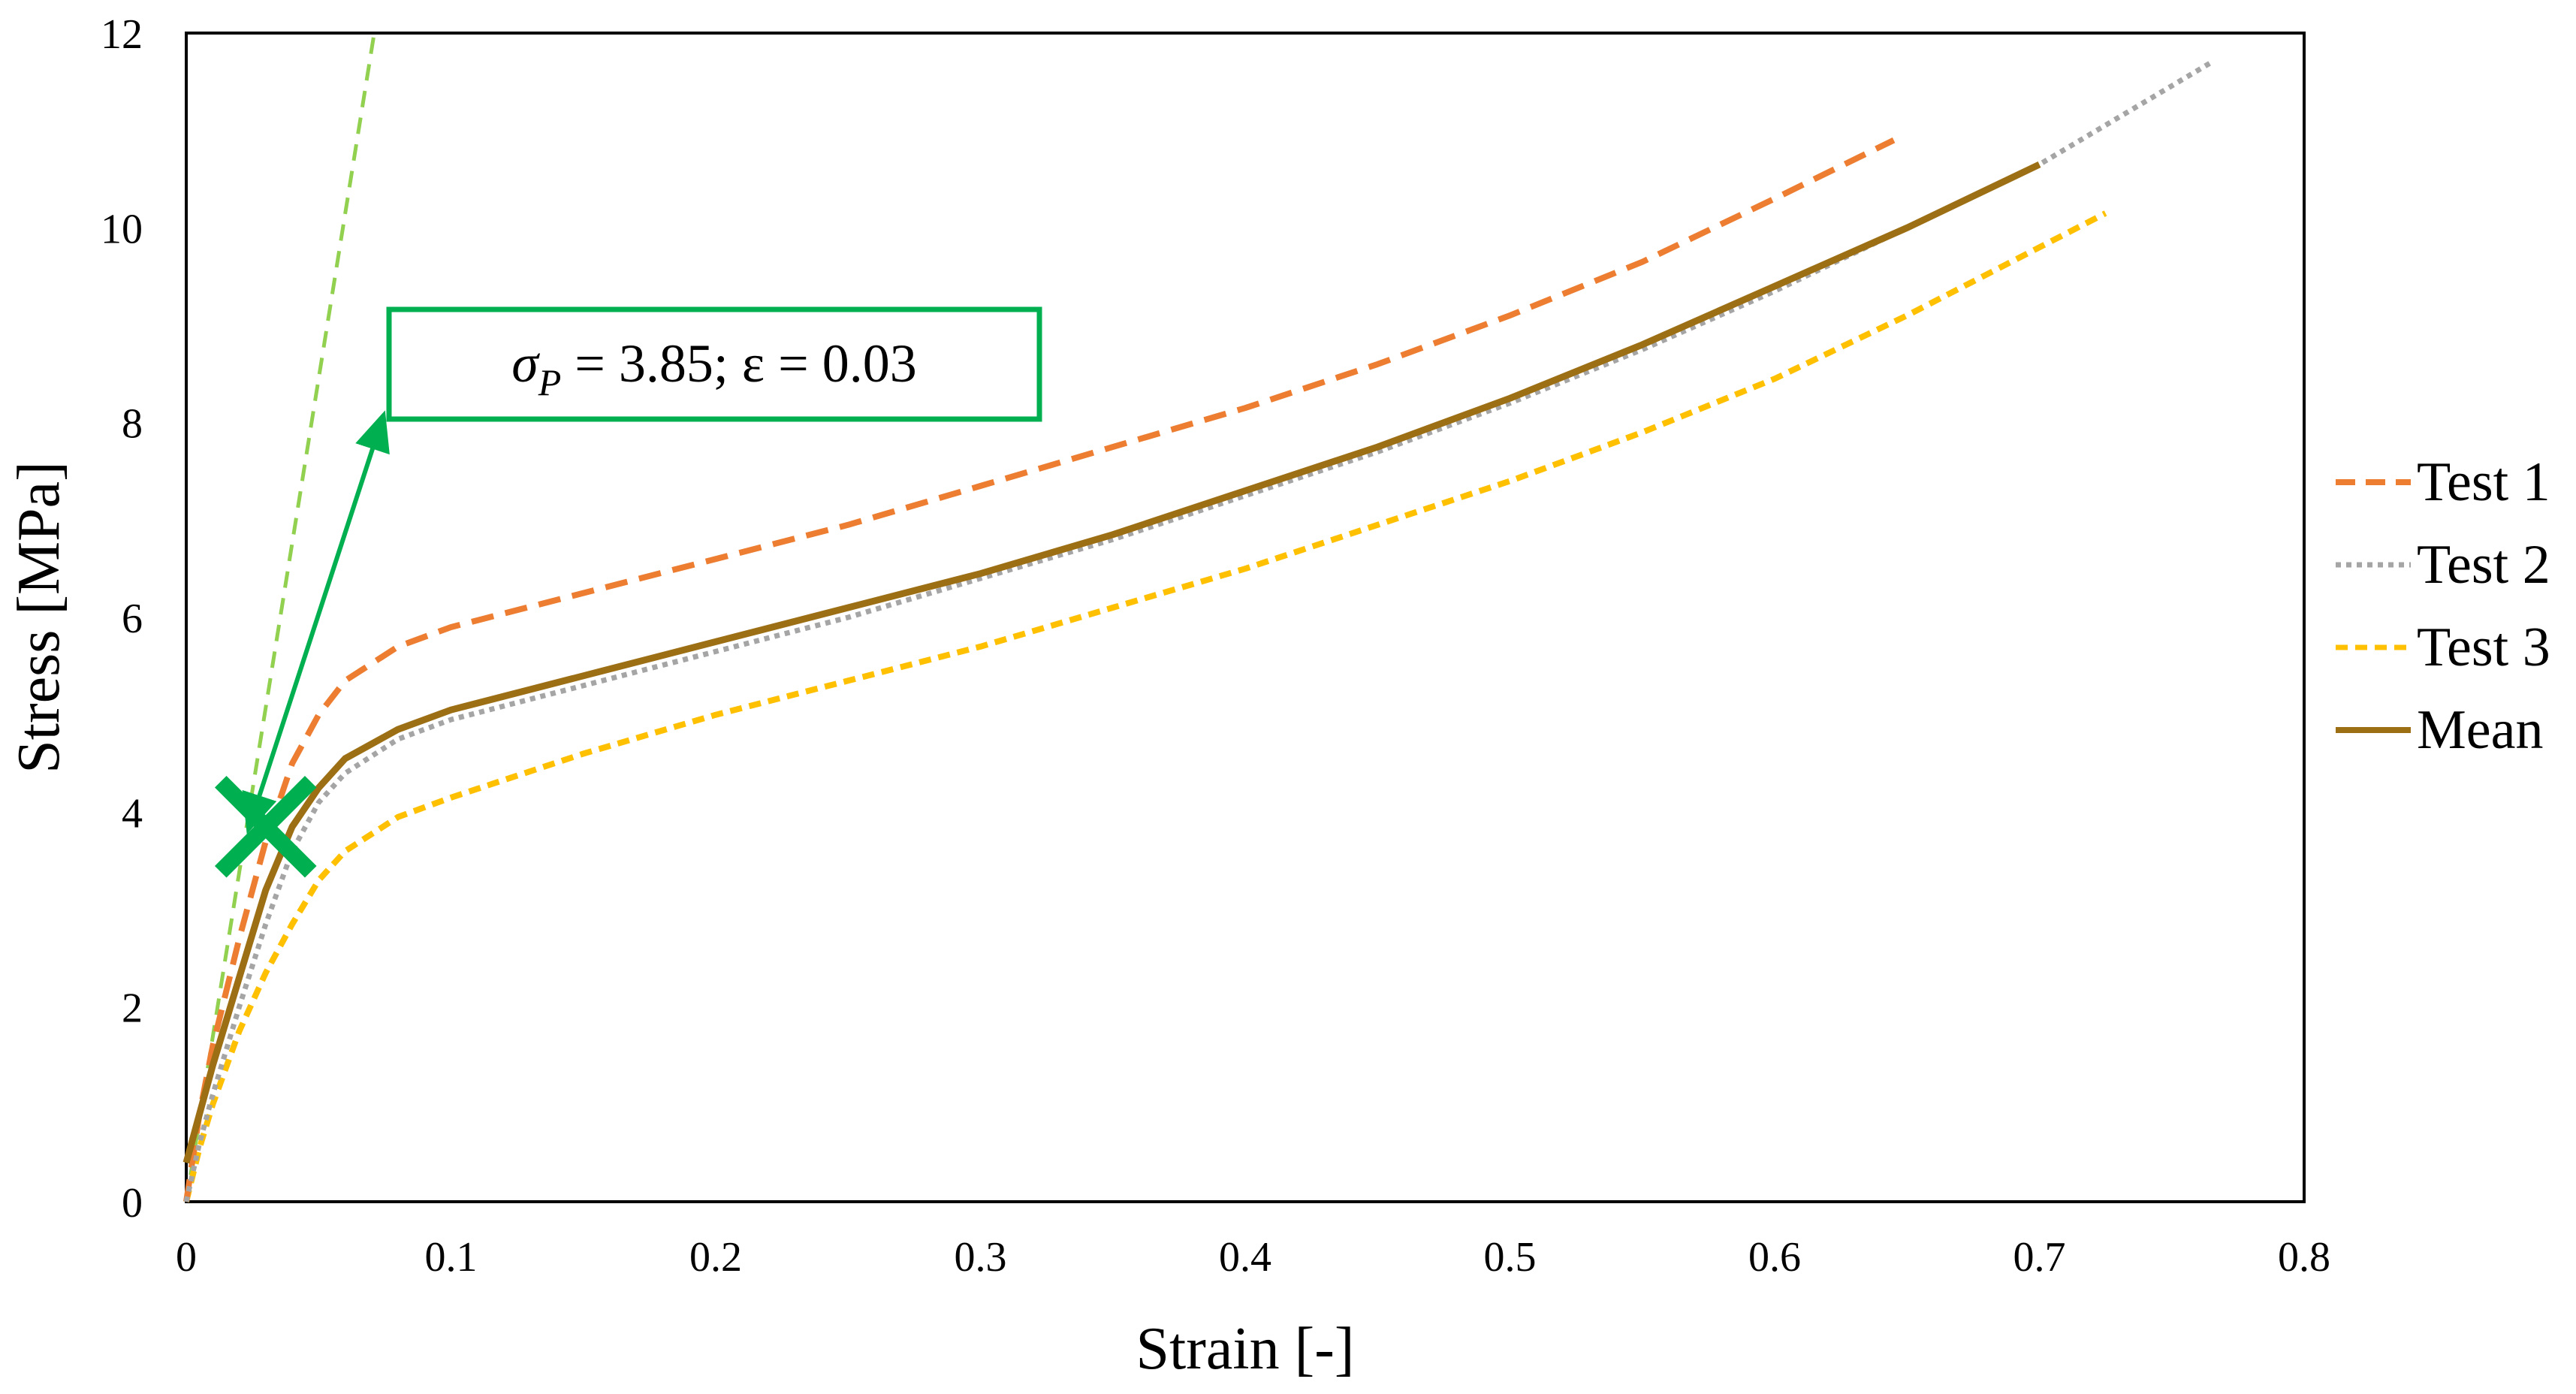 The height and width of the screenshot is (1394, 2576). Describe the element at coordinates (738, 363) in the screenshot. I see `annotation-rest: = 3.85; ε = 0.03` at that location.